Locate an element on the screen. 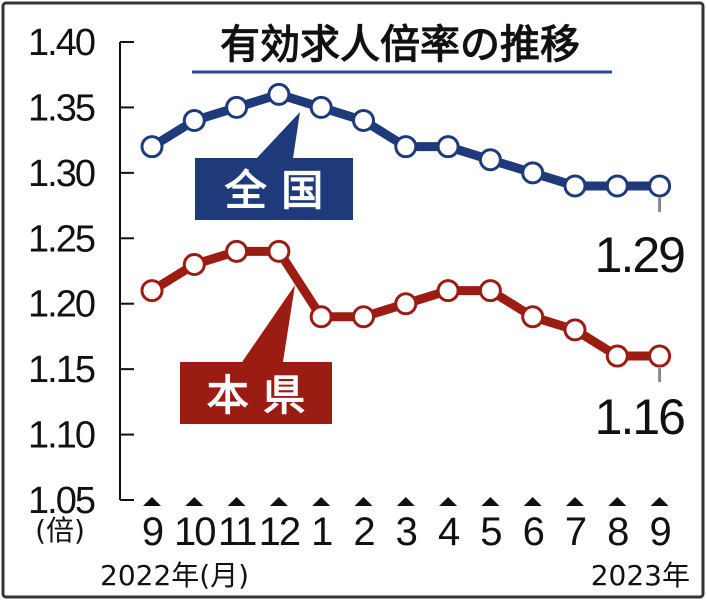  y-tick-label: 1.10 is located at coordinates (61, 436).